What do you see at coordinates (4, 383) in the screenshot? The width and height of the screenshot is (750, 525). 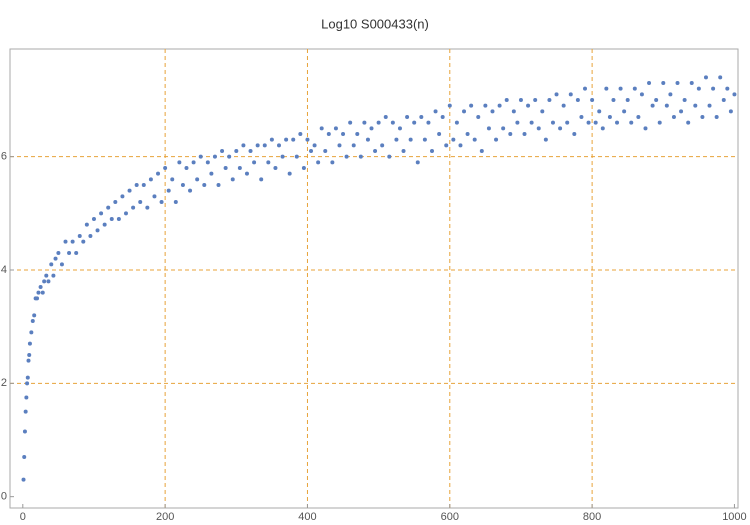 I see `y-tick-label: 2` at bounding box center [4, 383].